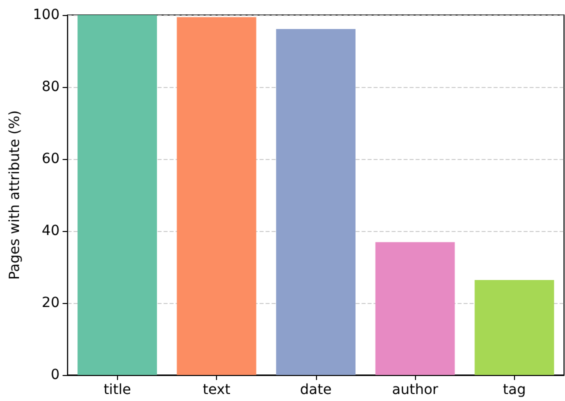  What do you see at coordinates (316, 390) in the screenshot?
I see `x-tick-label: date` at bounding box center [316, 390].